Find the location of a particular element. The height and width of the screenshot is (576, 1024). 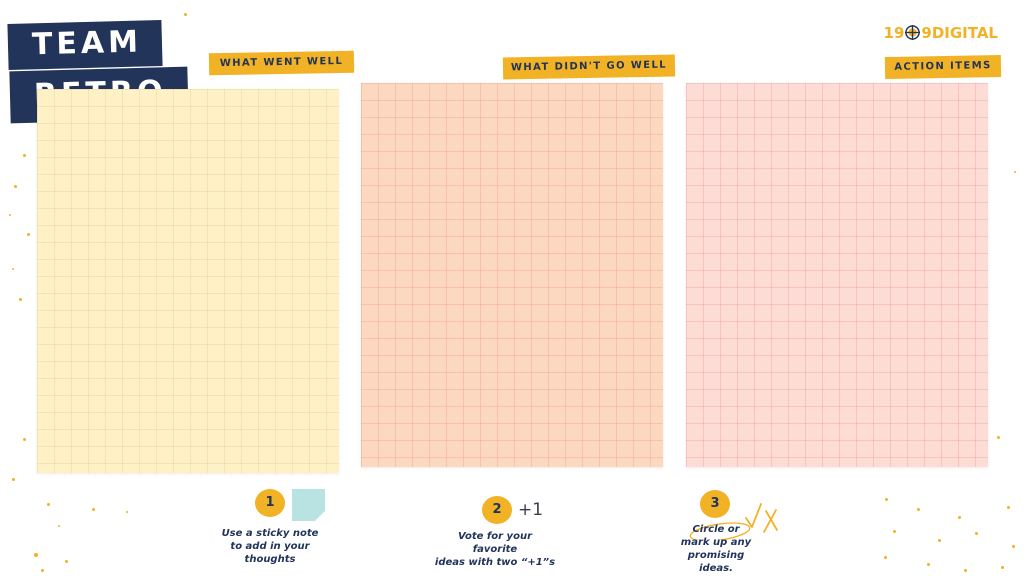

column-label-didnt-go-well: WHAT DIDN'T GO WELL is located at coordinates (589, 67).